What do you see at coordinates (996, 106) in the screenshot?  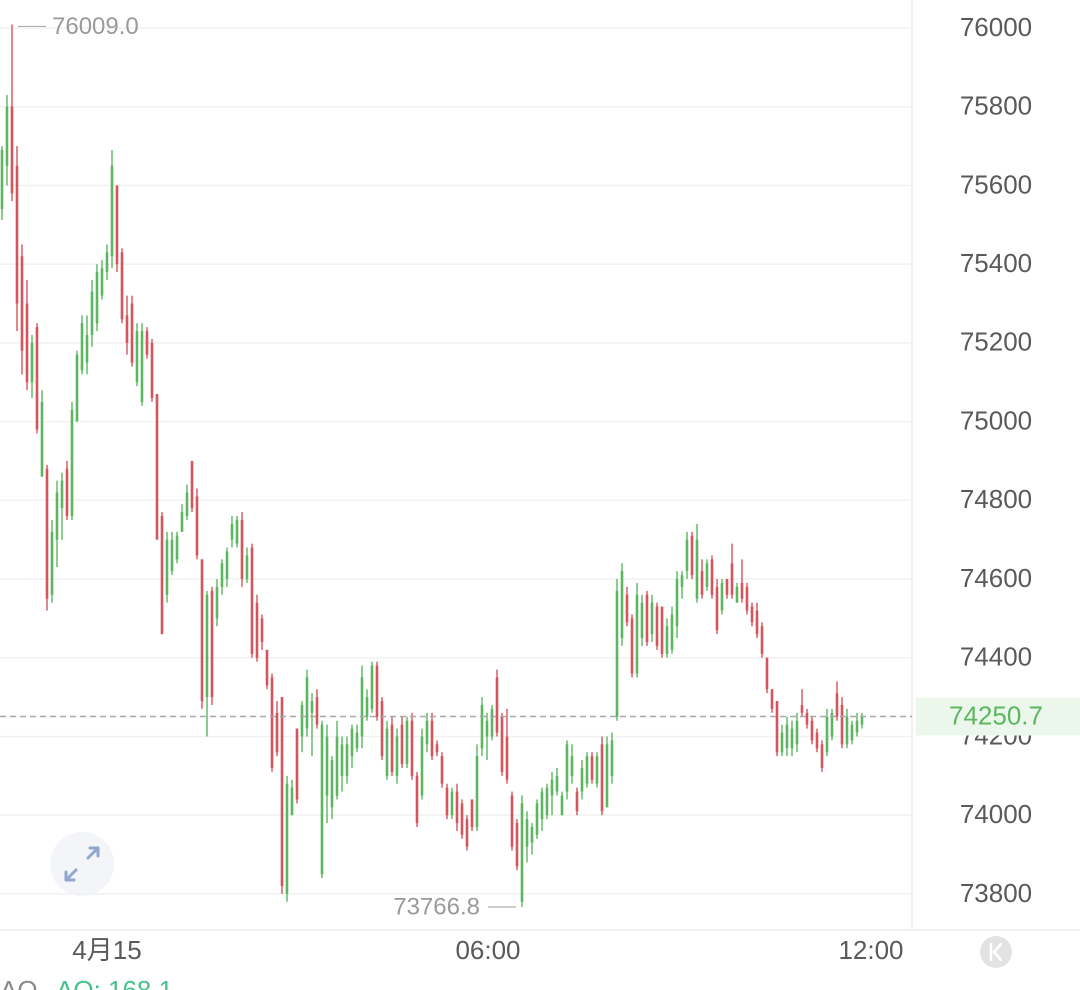 I see `y-tick-label: 75800` at bounding box center [996, 106].